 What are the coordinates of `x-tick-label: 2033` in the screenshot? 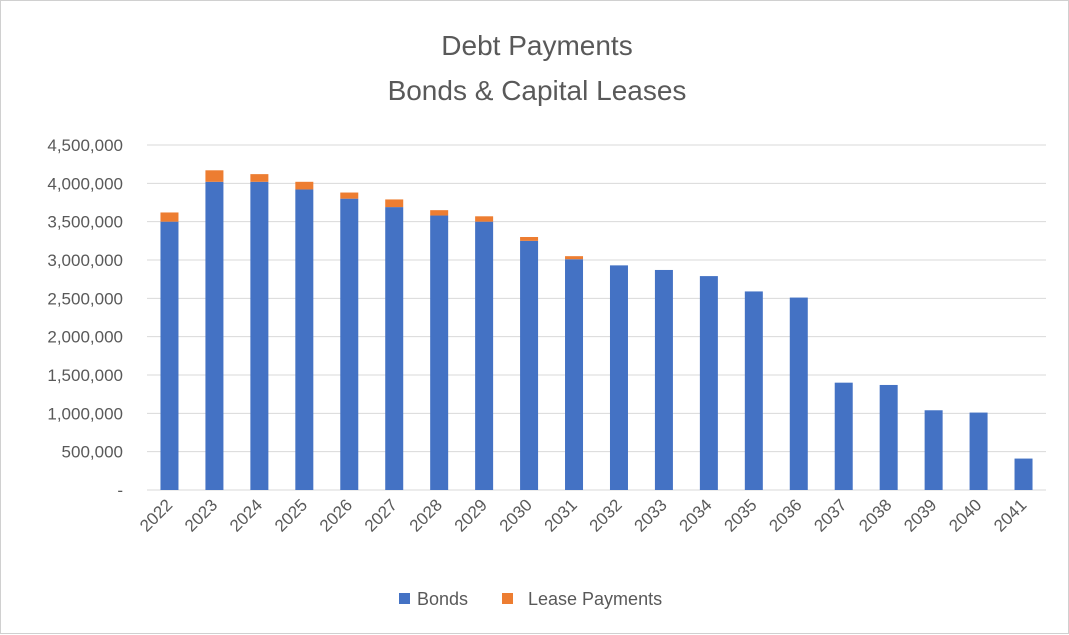 It's located at (651, 515).